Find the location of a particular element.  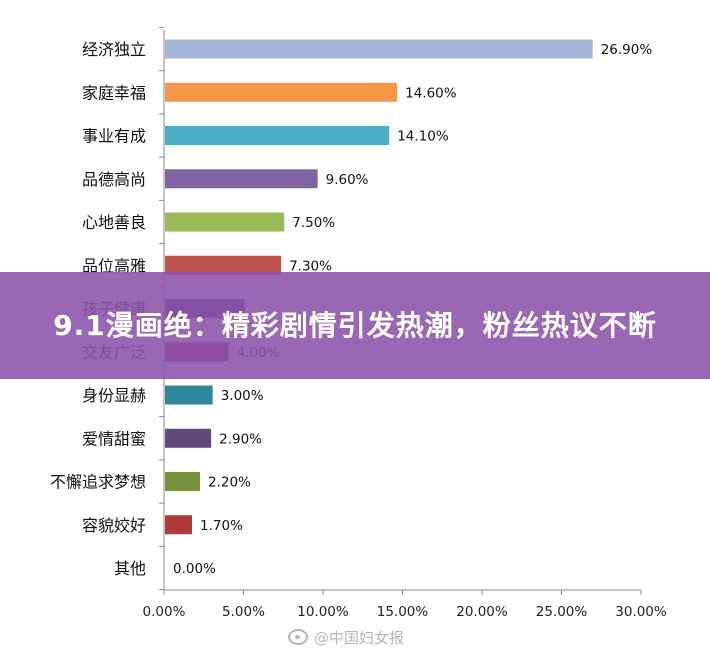

x-tick-label: 15.00% is located at coordinates (403, 612).